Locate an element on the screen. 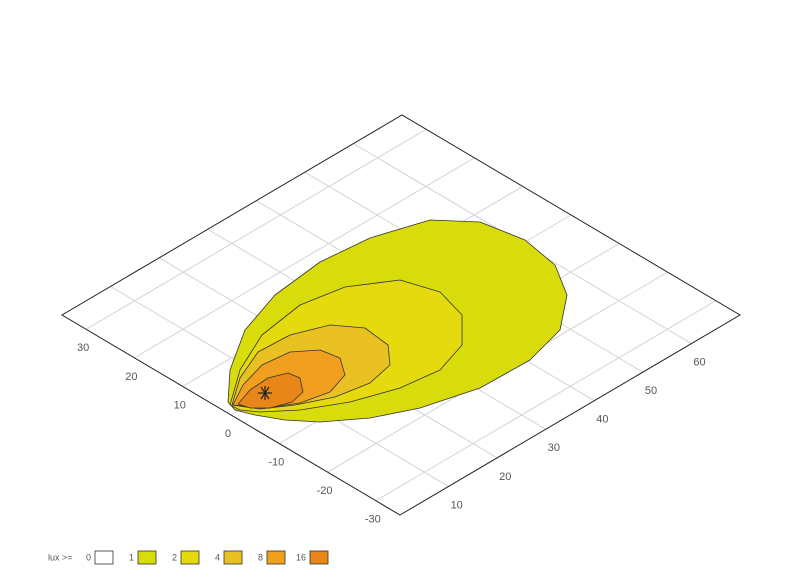  y-tick-label: -30 is located at coordinates (373, 520).